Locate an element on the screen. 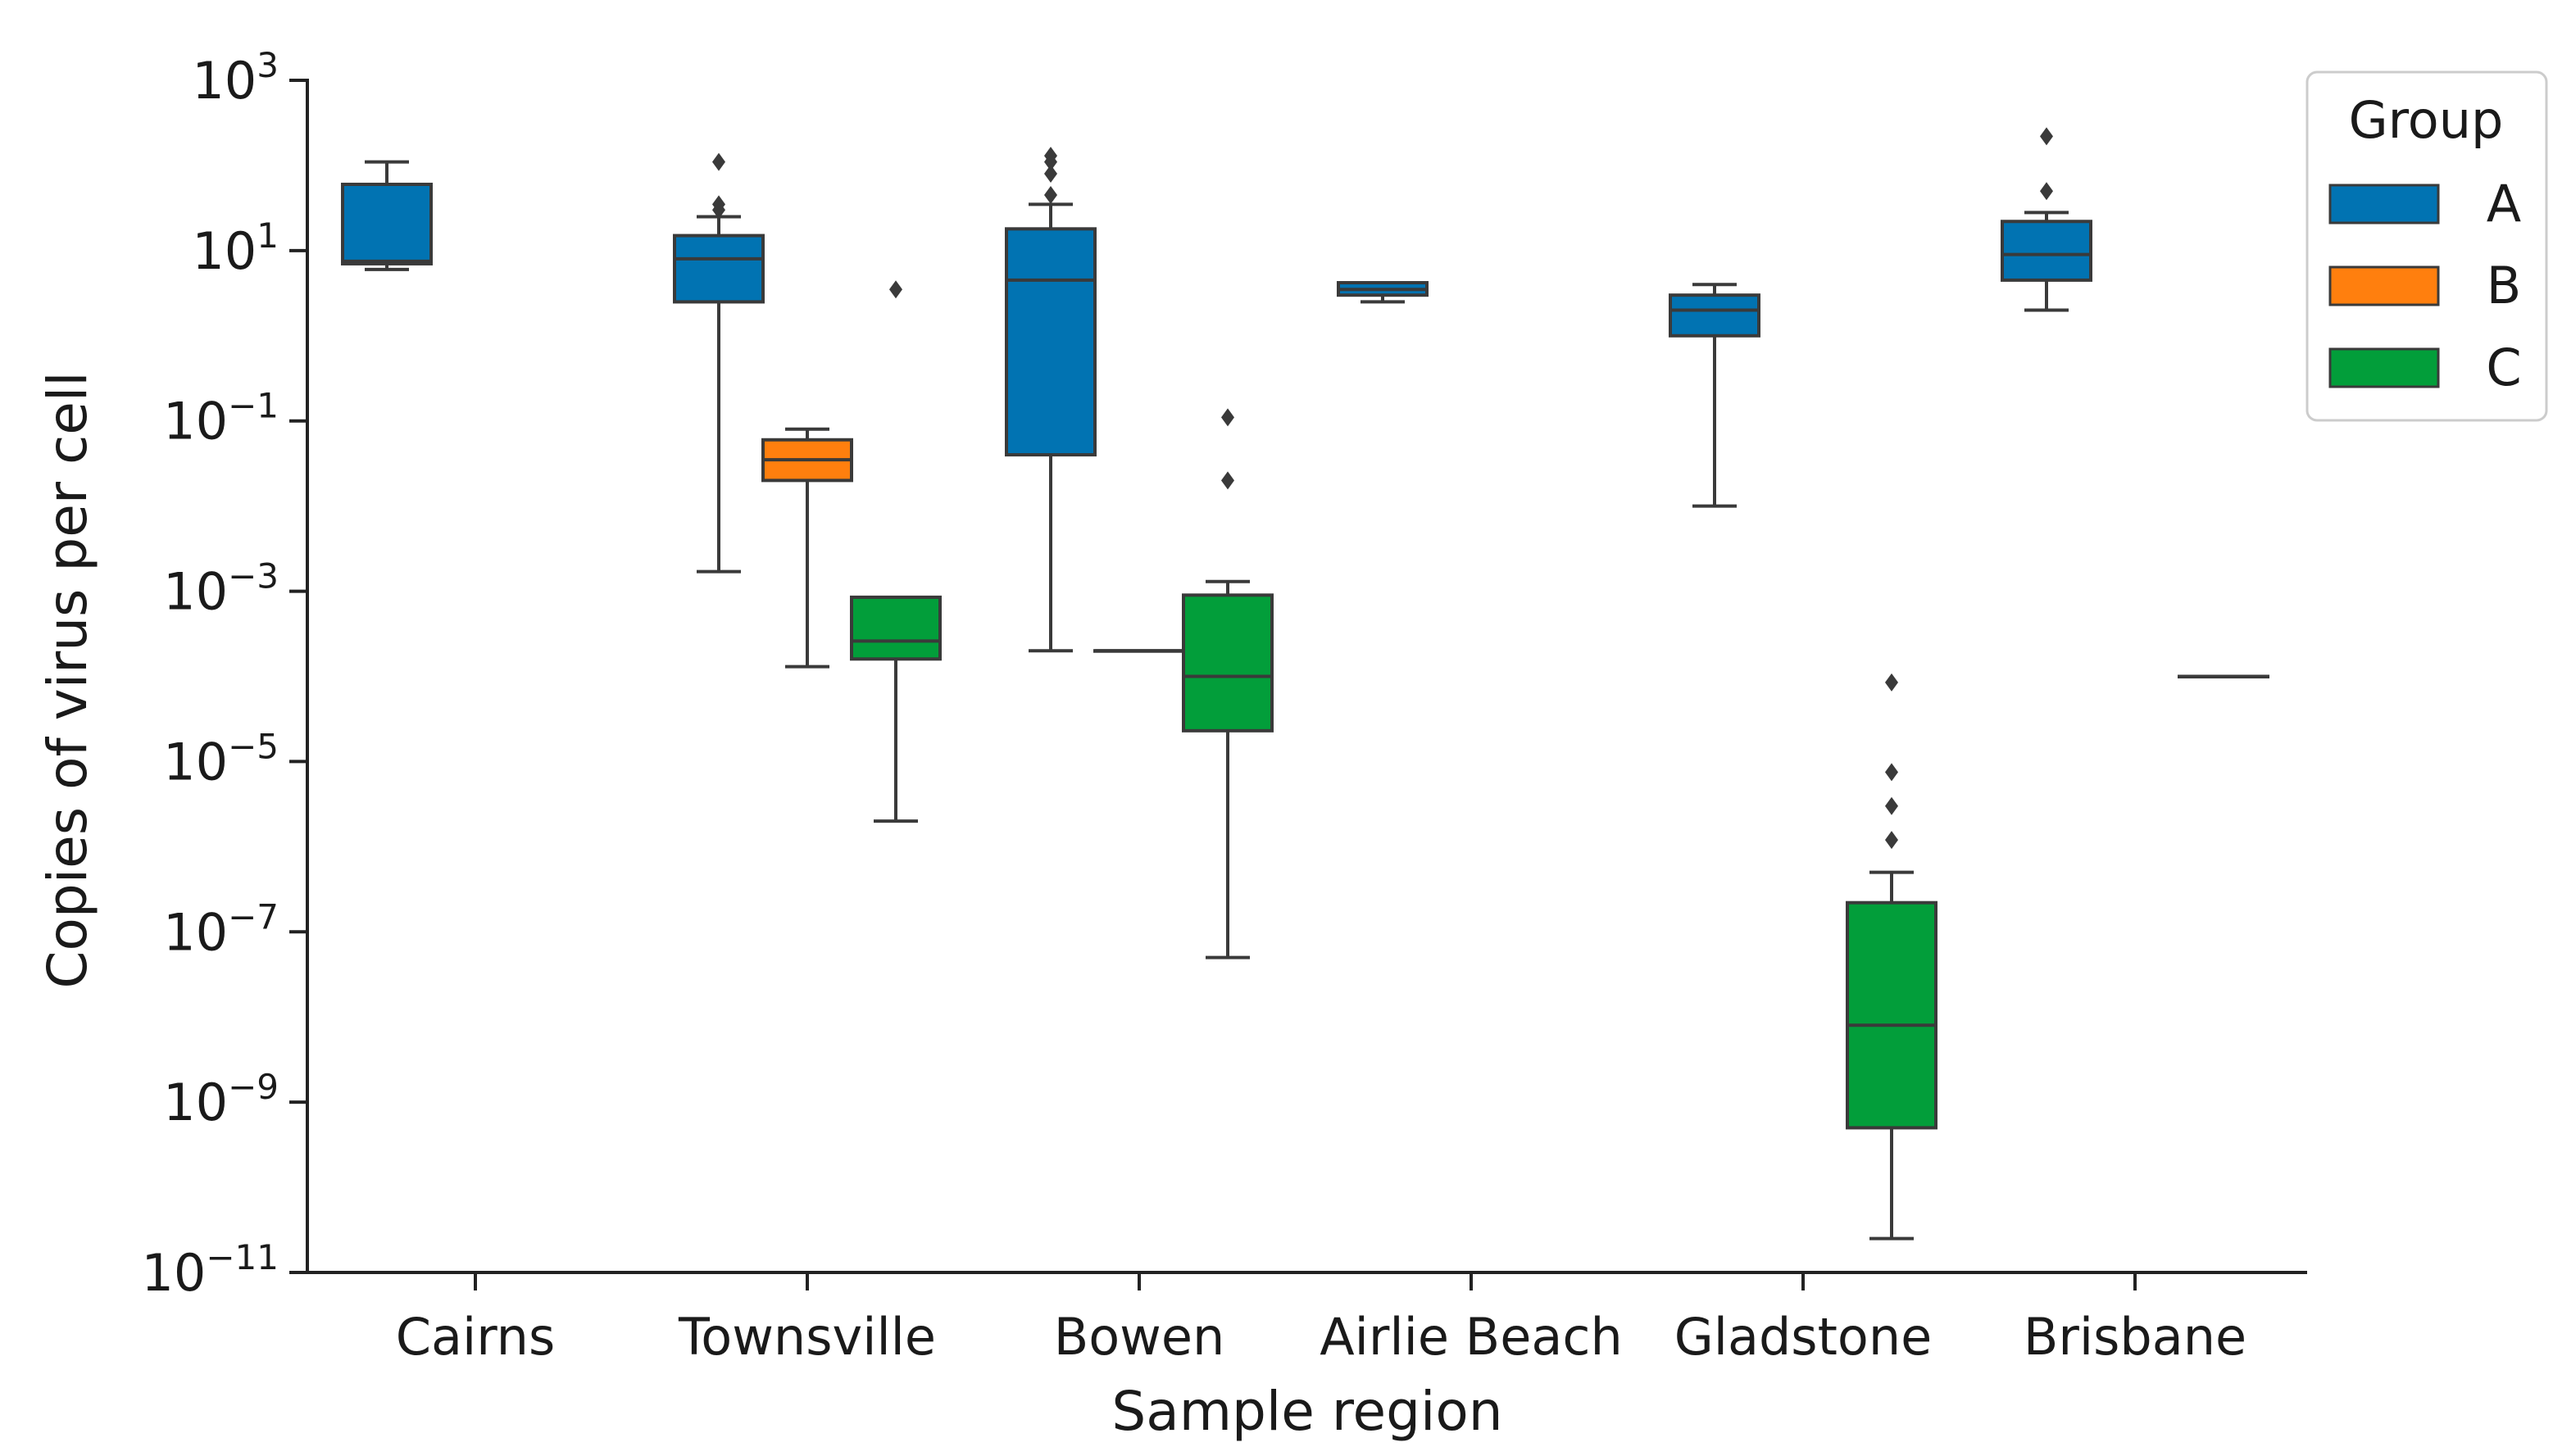 This screenshot has width=2553, height=1456. box-c-townsville is located at coordinates (896, 552).